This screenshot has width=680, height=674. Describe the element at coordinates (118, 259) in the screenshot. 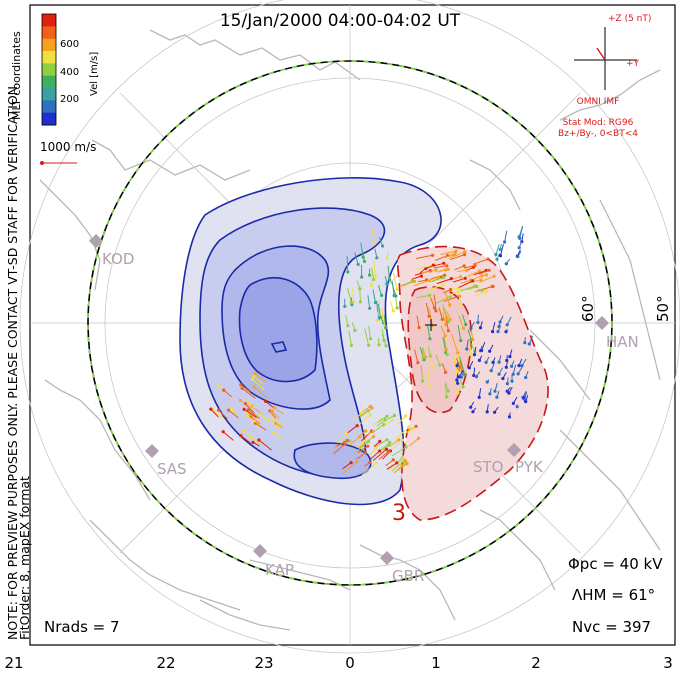

I see `station-label-kod: KOD` at that location.